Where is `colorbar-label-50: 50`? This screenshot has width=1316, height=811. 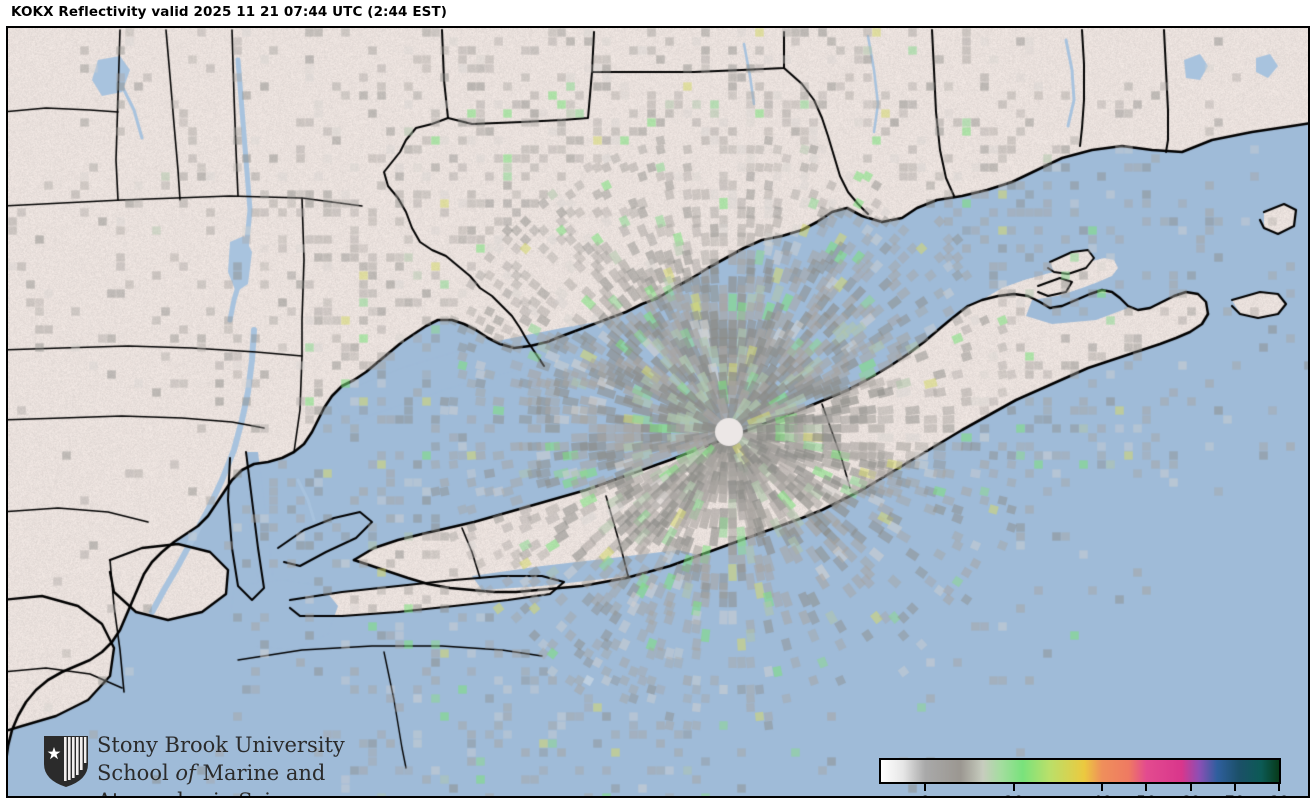 colorbar-label-50: 50 is located at coordinates (1146, 794).